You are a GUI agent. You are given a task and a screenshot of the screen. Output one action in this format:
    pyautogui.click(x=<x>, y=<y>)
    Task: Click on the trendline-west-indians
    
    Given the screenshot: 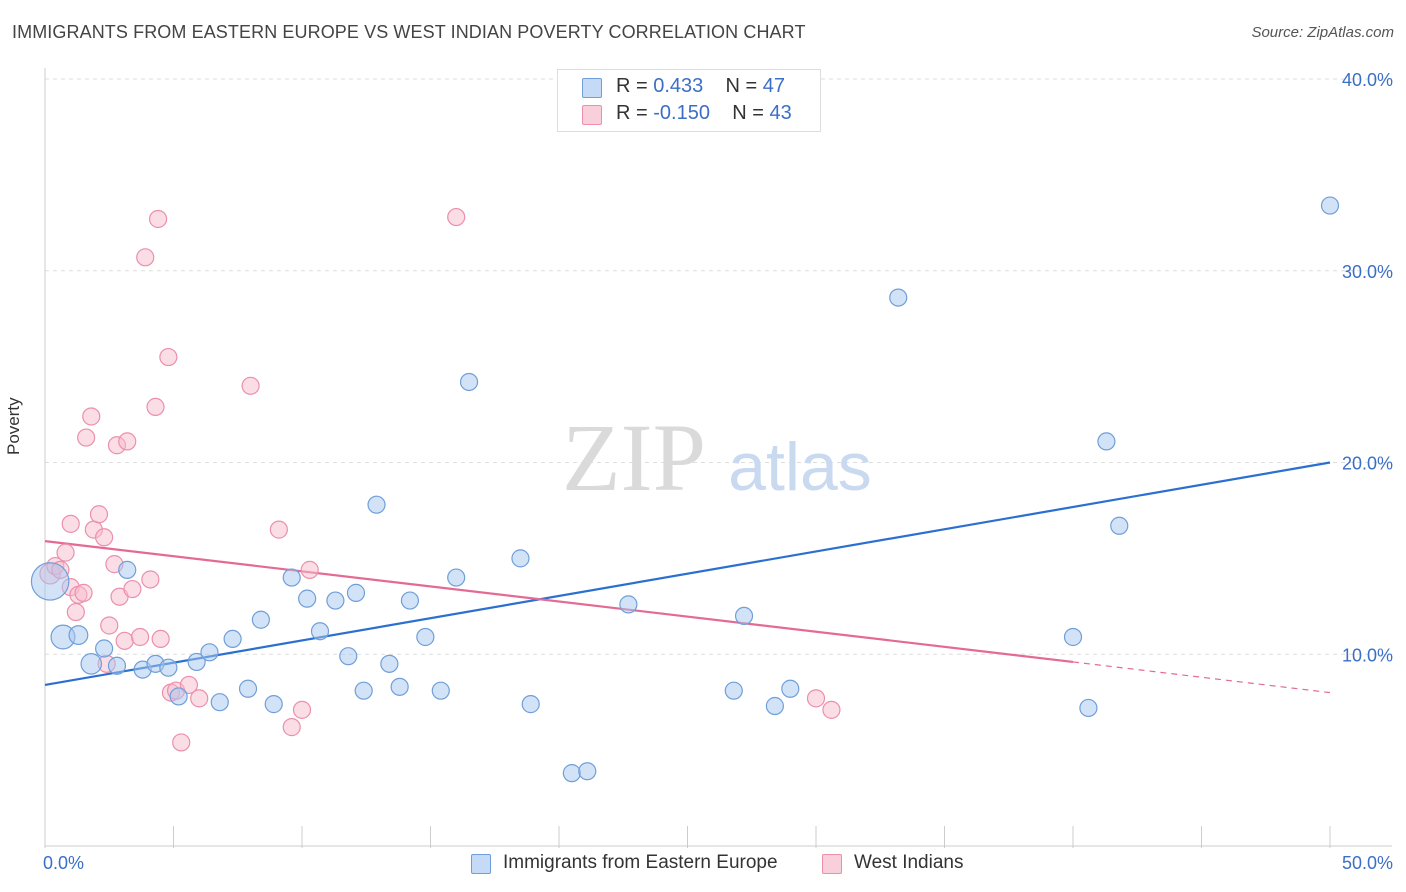 What is the action you would take?
    pyautogui.click(x=559, y=602)
    